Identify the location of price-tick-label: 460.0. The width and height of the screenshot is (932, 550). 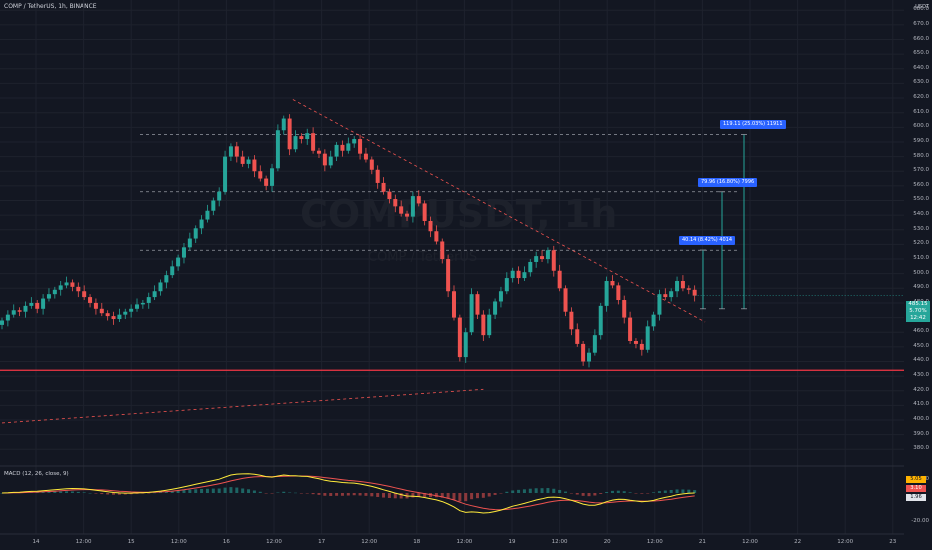
(921, 331).